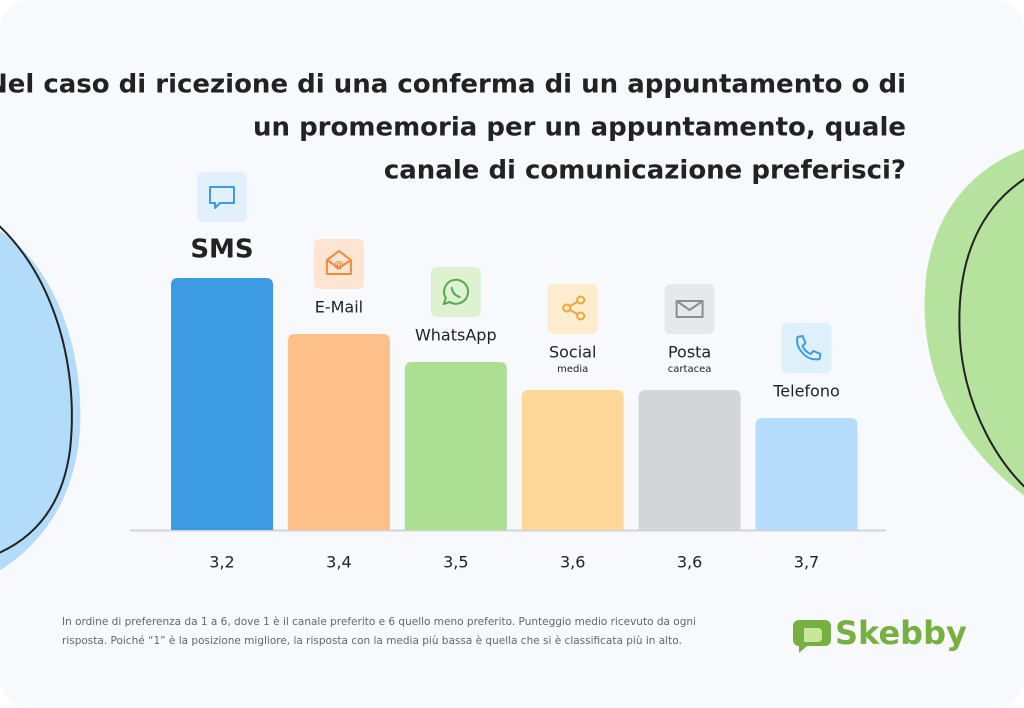 This screenshot has height=708, width=1024. I want to click on category-label: WhatsApp, so click(456, 335).